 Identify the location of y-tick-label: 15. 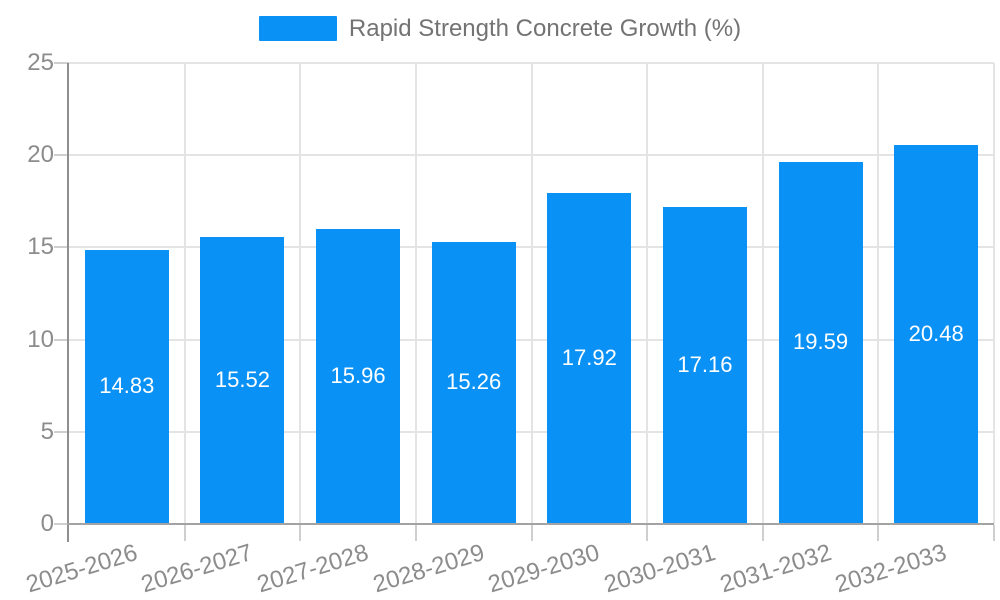
(40, 247).